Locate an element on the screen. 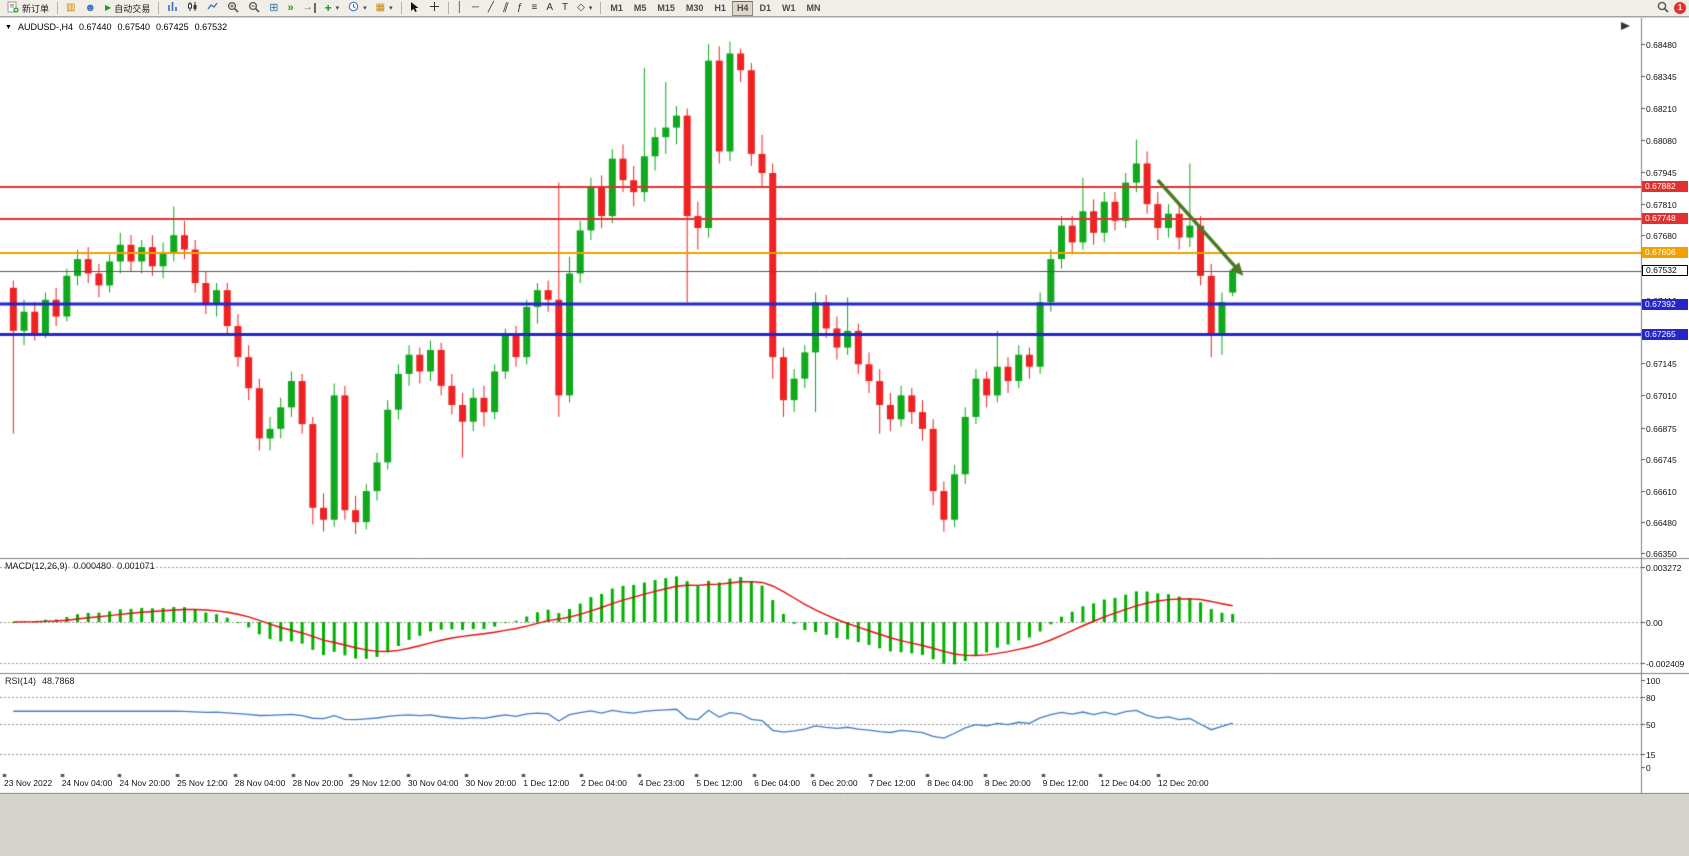 This screenshot has height=856, width=1689. candlestick-icon is located at coordinates (192, 8).